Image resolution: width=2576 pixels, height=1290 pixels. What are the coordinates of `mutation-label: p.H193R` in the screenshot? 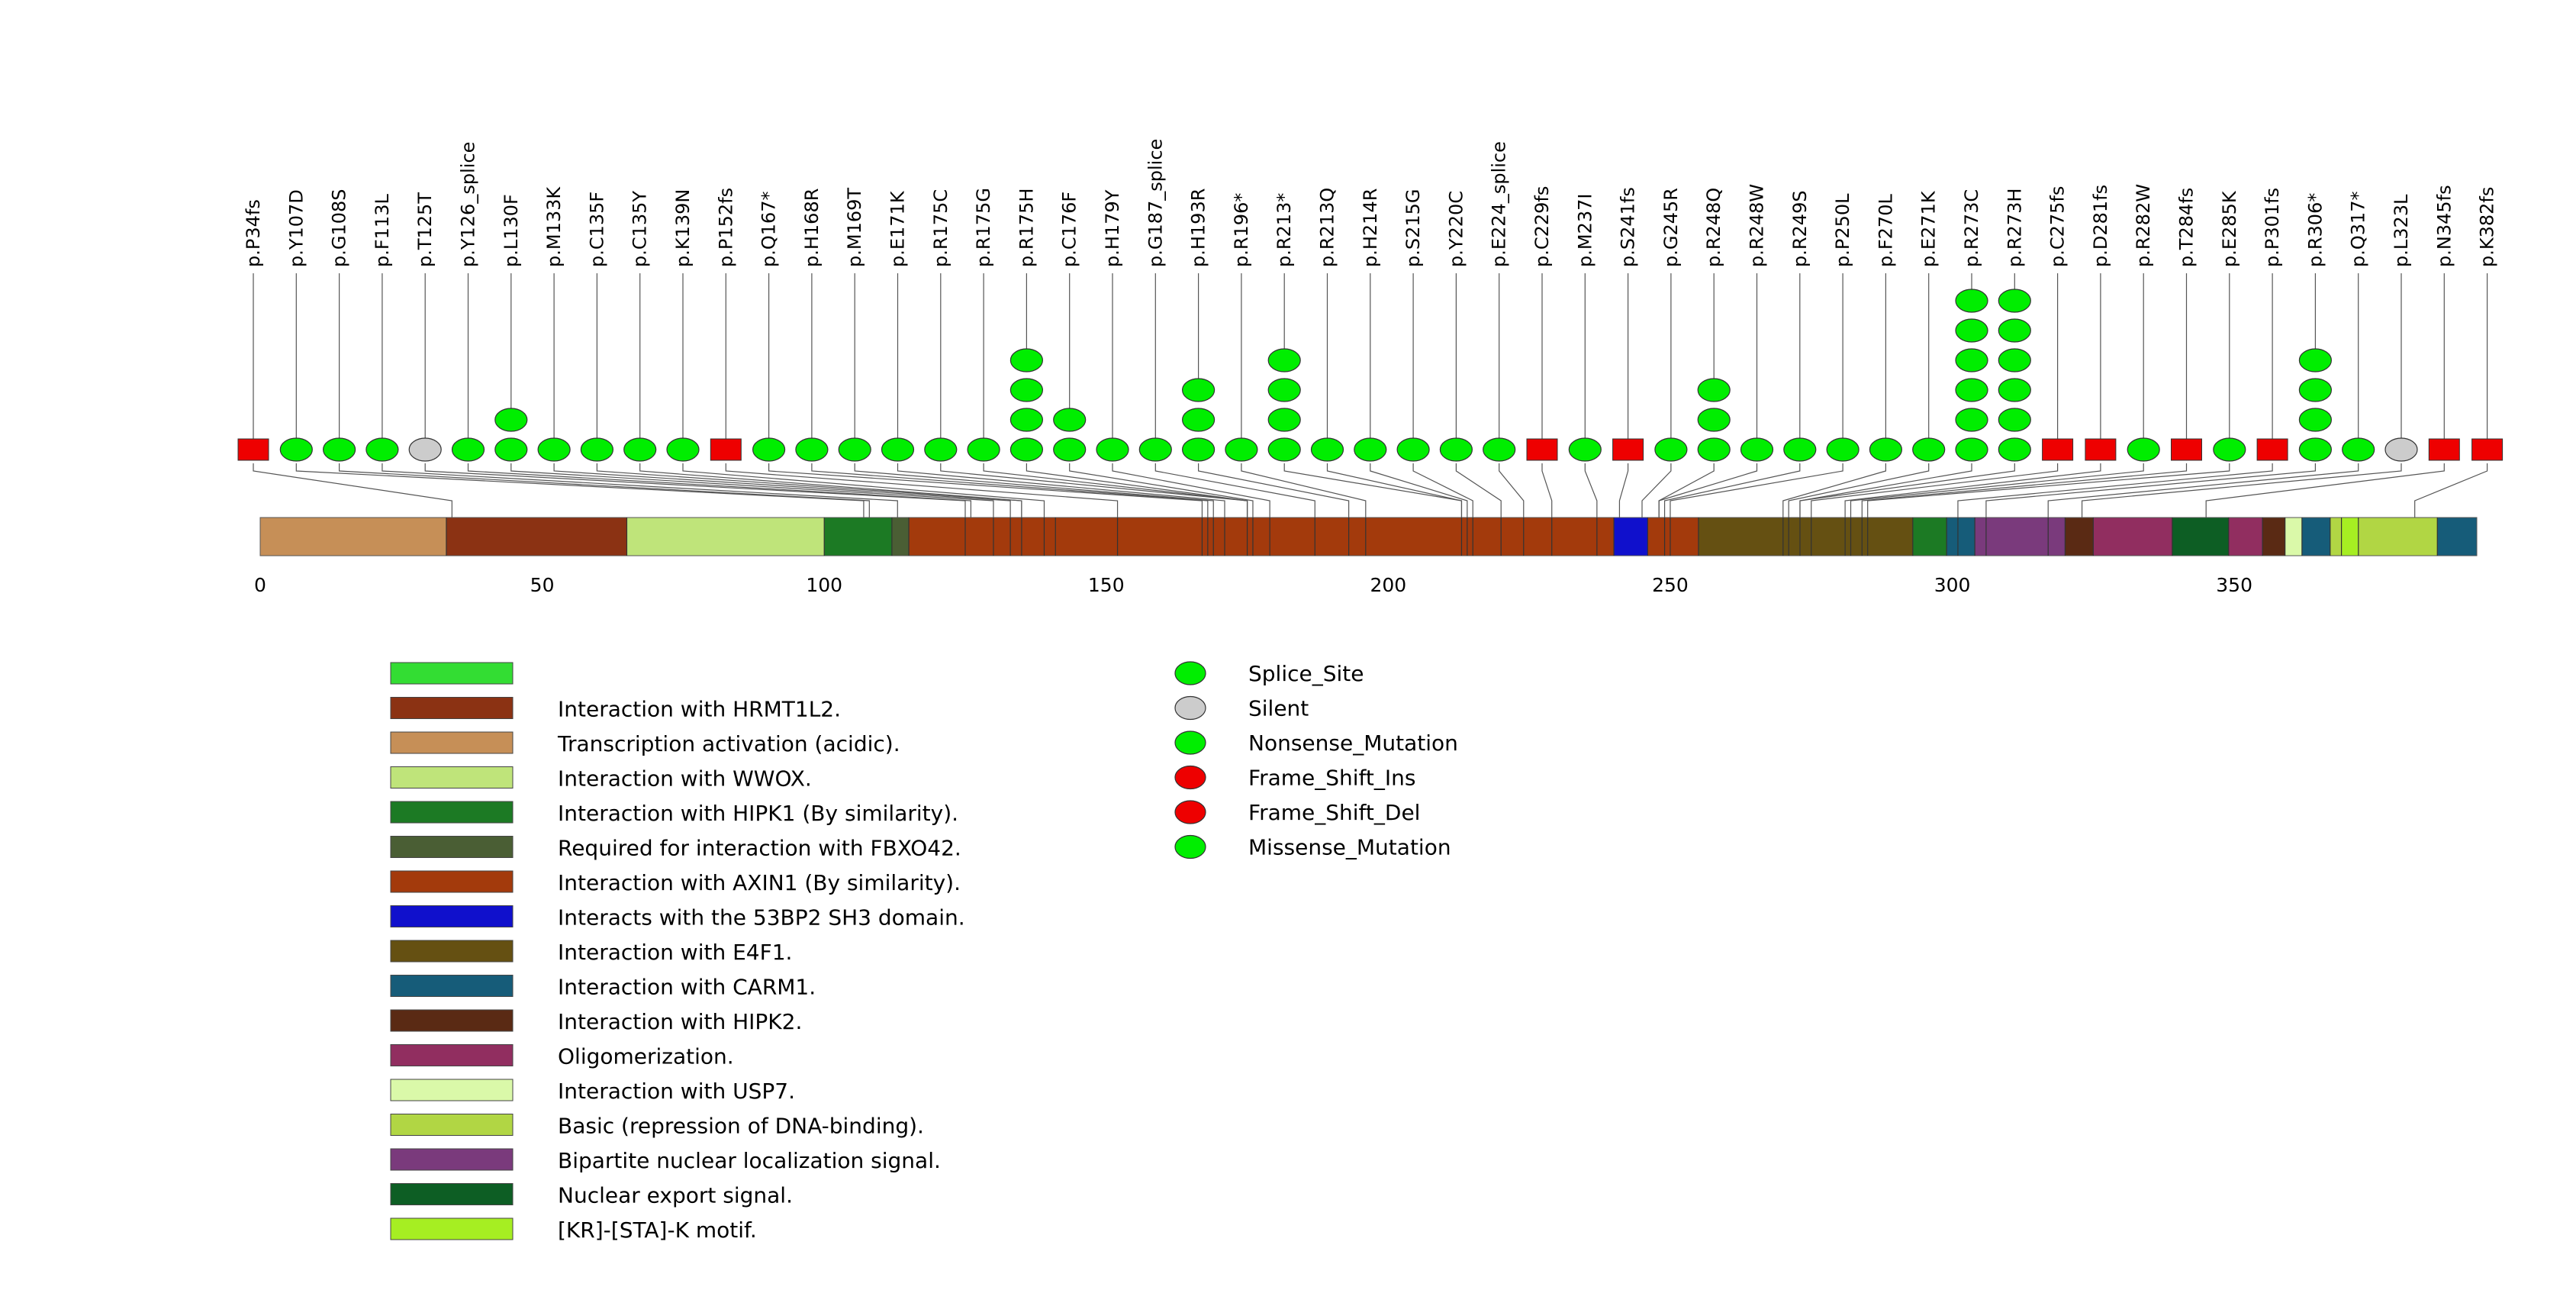 It's located at (1198, 228).